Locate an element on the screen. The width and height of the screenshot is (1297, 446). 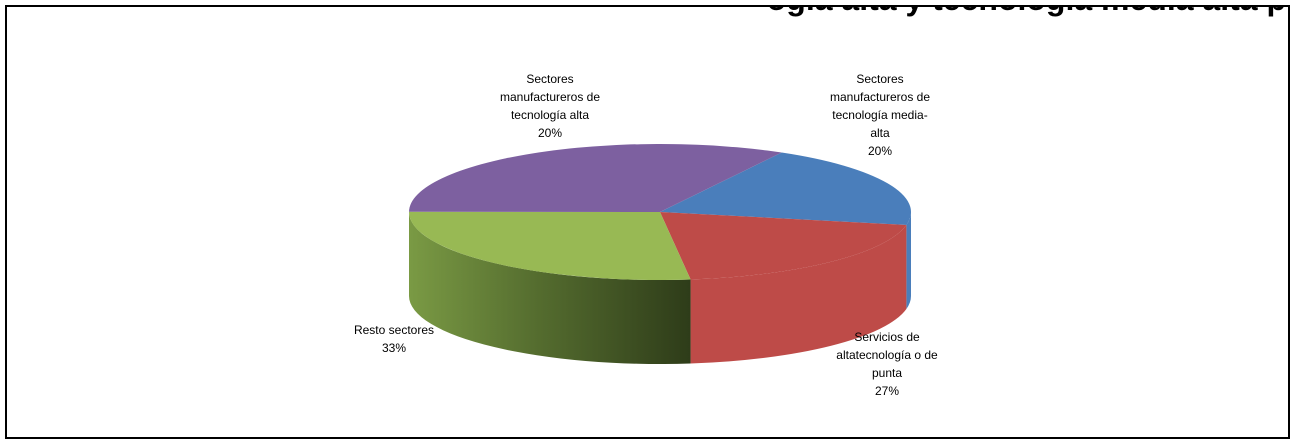
data-label-servicios-de-altatecnologia-o-de-punta: Servicios de altatecnología o de punta 27% is located at coordinates (887, 364).